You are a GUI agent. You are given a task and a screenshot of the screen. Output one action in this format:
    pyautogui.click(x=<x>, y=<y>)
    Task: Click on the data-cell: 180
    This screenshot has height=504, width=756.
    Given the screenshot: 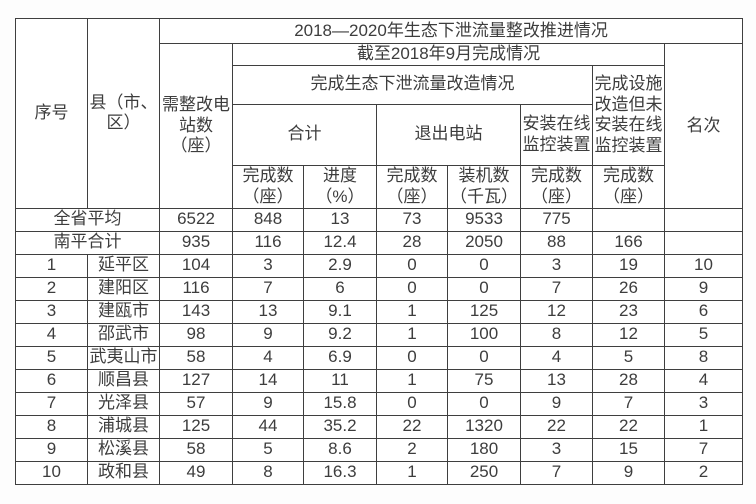 What is the action you would take?
    pyautogui.click(x=484, y=449)
    